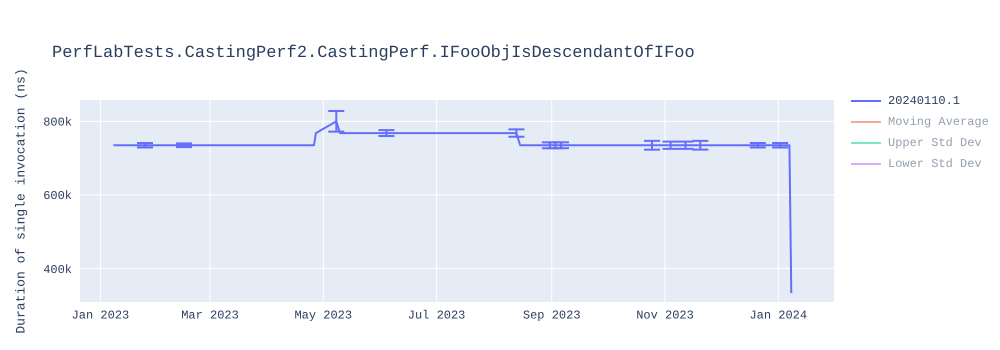 This screenshot has width=1000, height=350. Describe the element at coordinates (778, 315) in the screenshot. I see `x-tick-label: Jan 2024` at that location.